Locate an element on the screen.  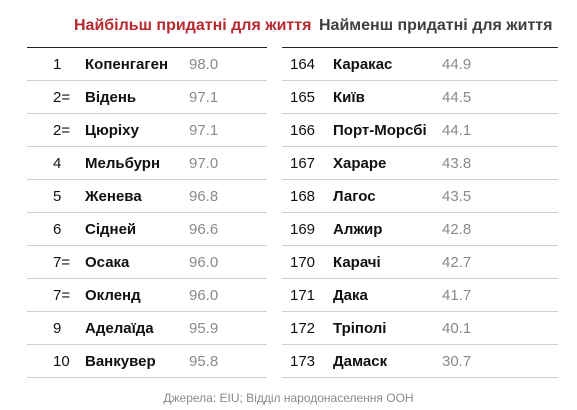
rank-cell: 164 is located at coordinates (303, 64).